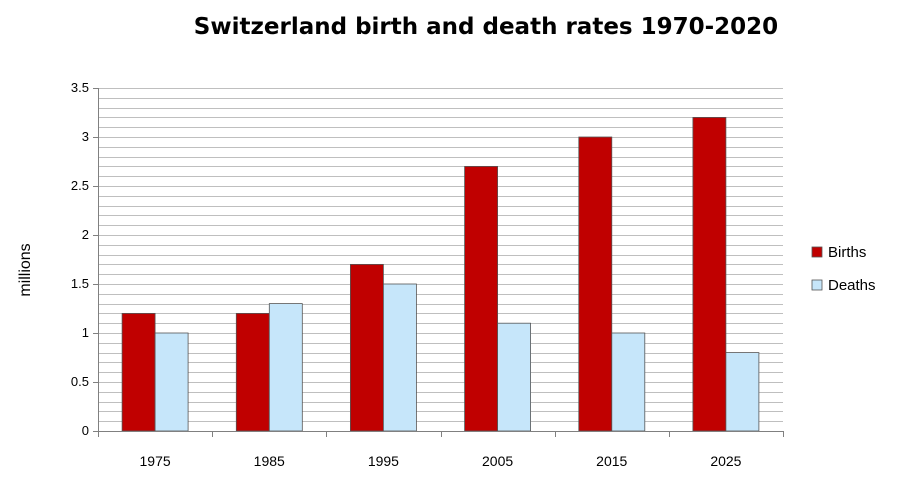 The width and height of the screenshot is (904, 485). Describe the element at coordinates (399, 357) in the screenshot. I see `bar-deaths-1995` at that location.